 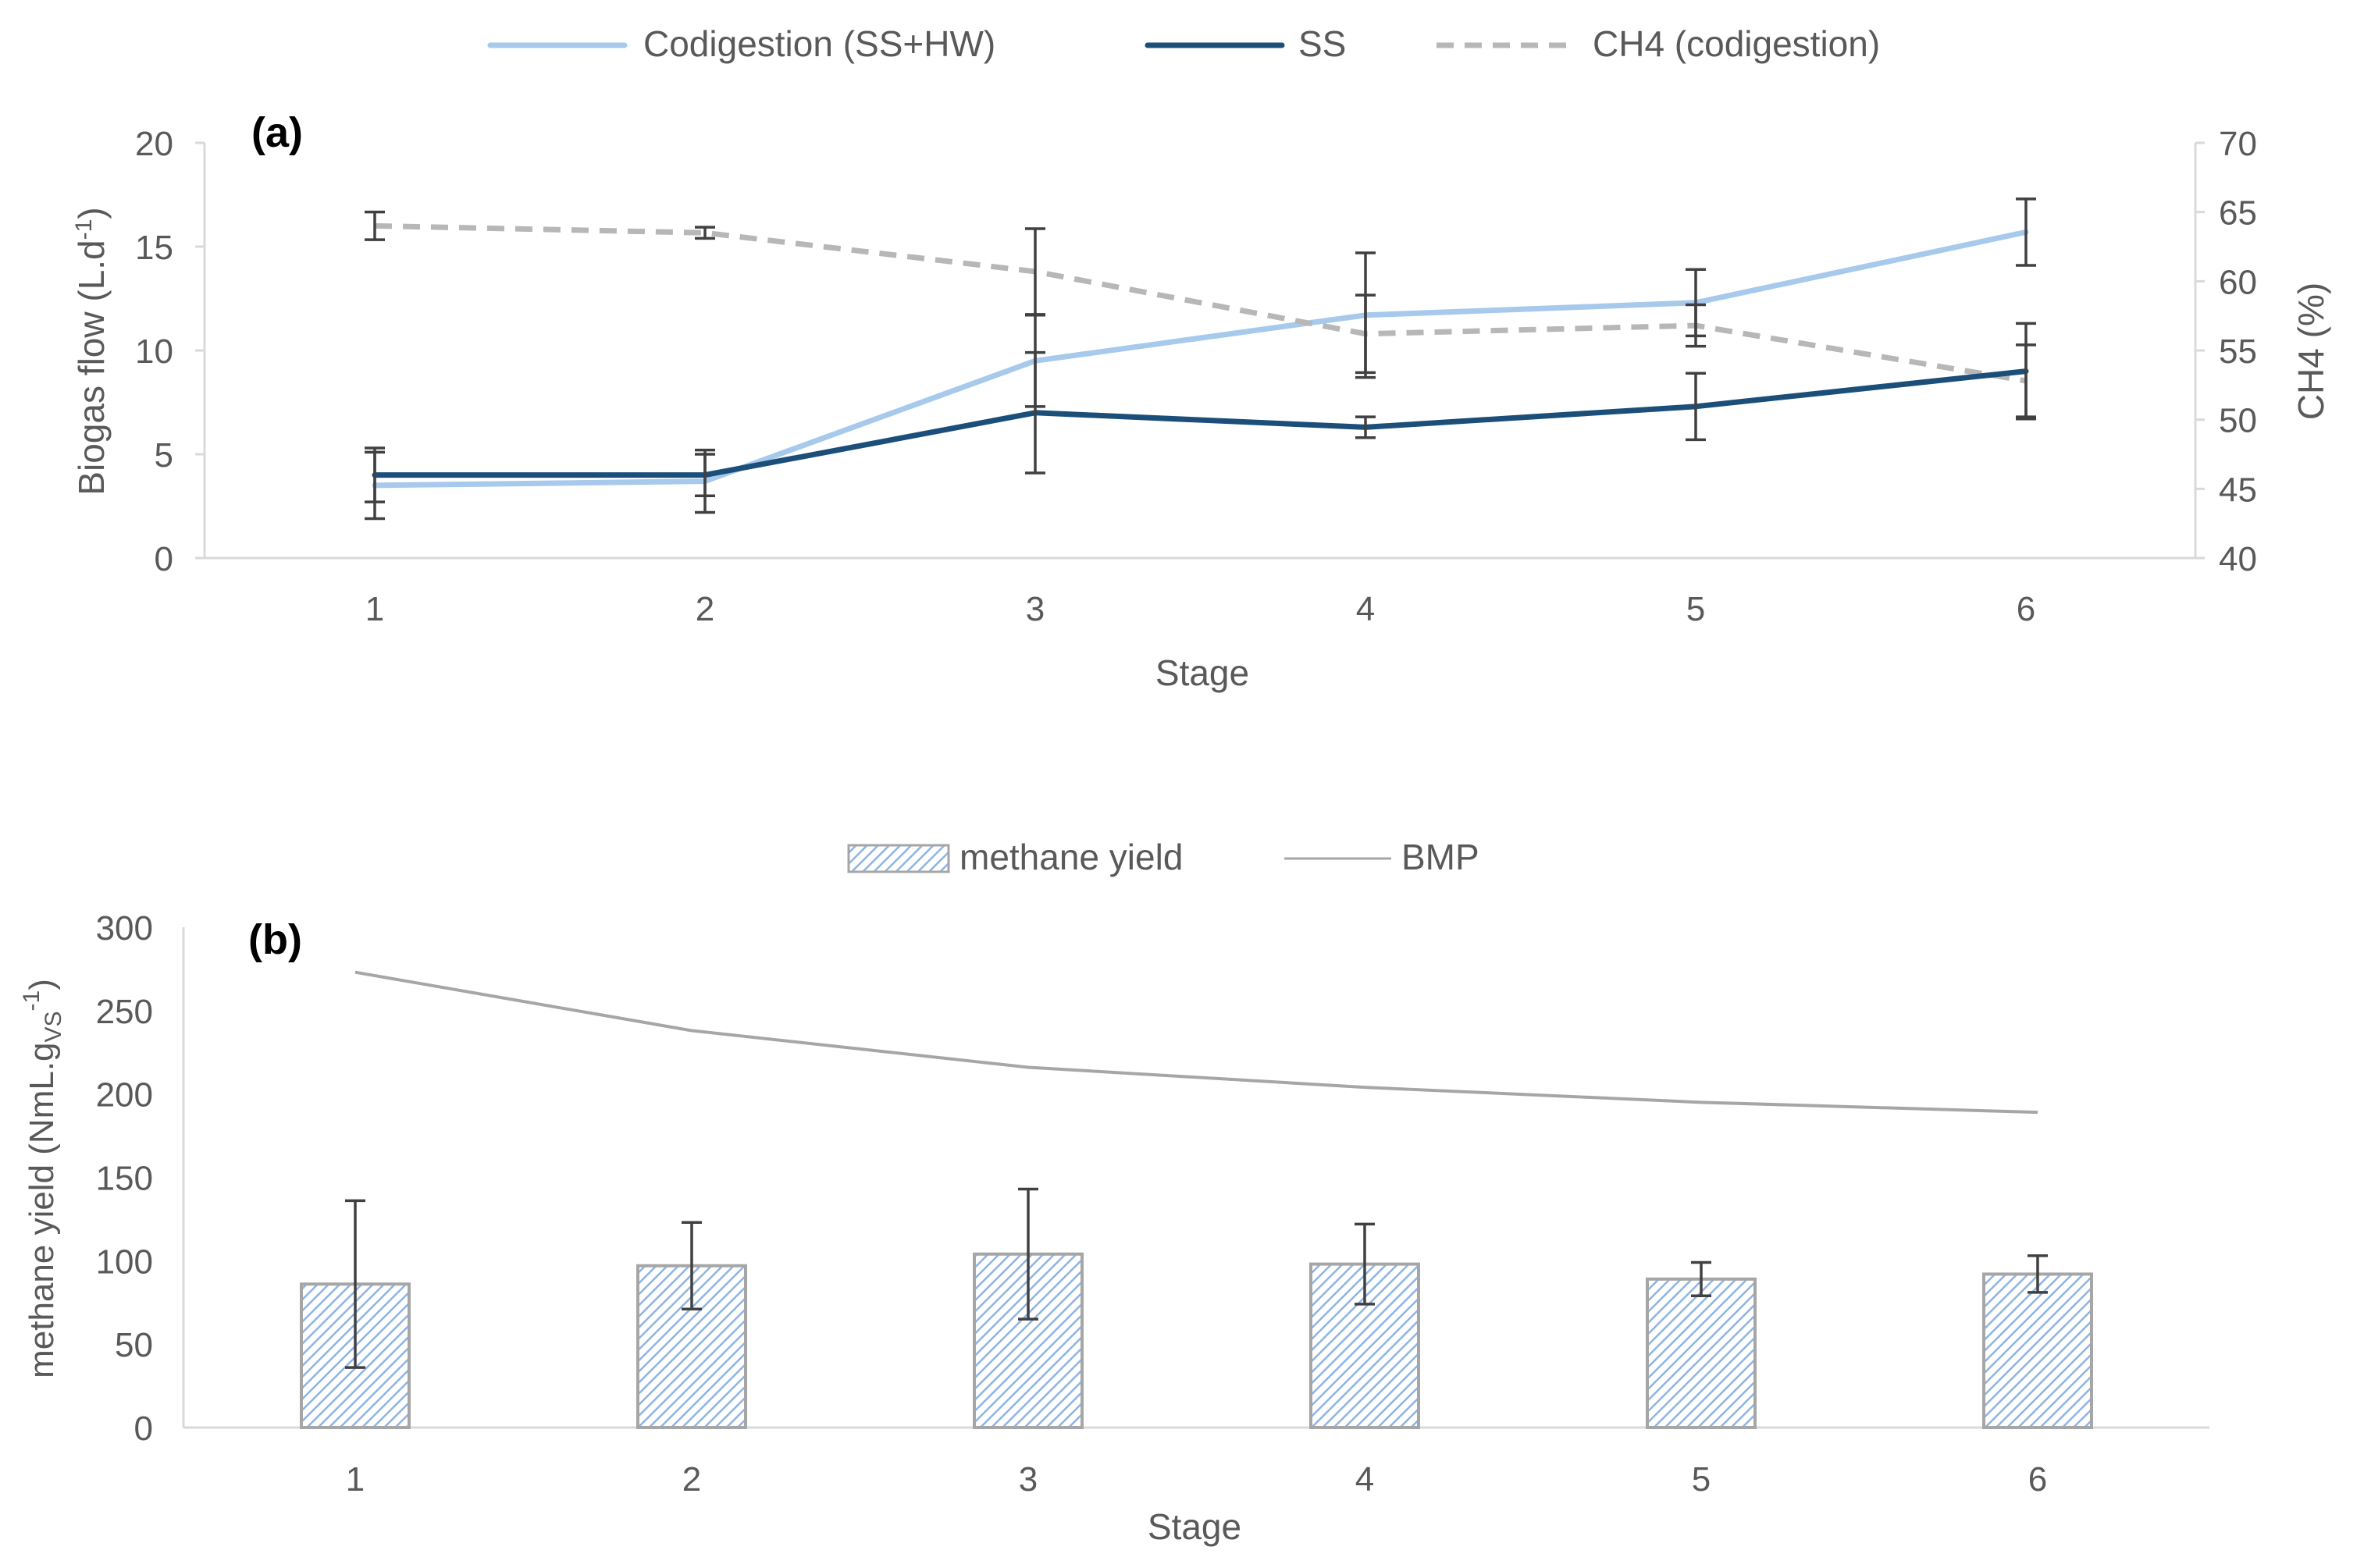 I want to click on y-ticks-b: 0 50 100 150 200 250 300, so click(x=124, y=1178).